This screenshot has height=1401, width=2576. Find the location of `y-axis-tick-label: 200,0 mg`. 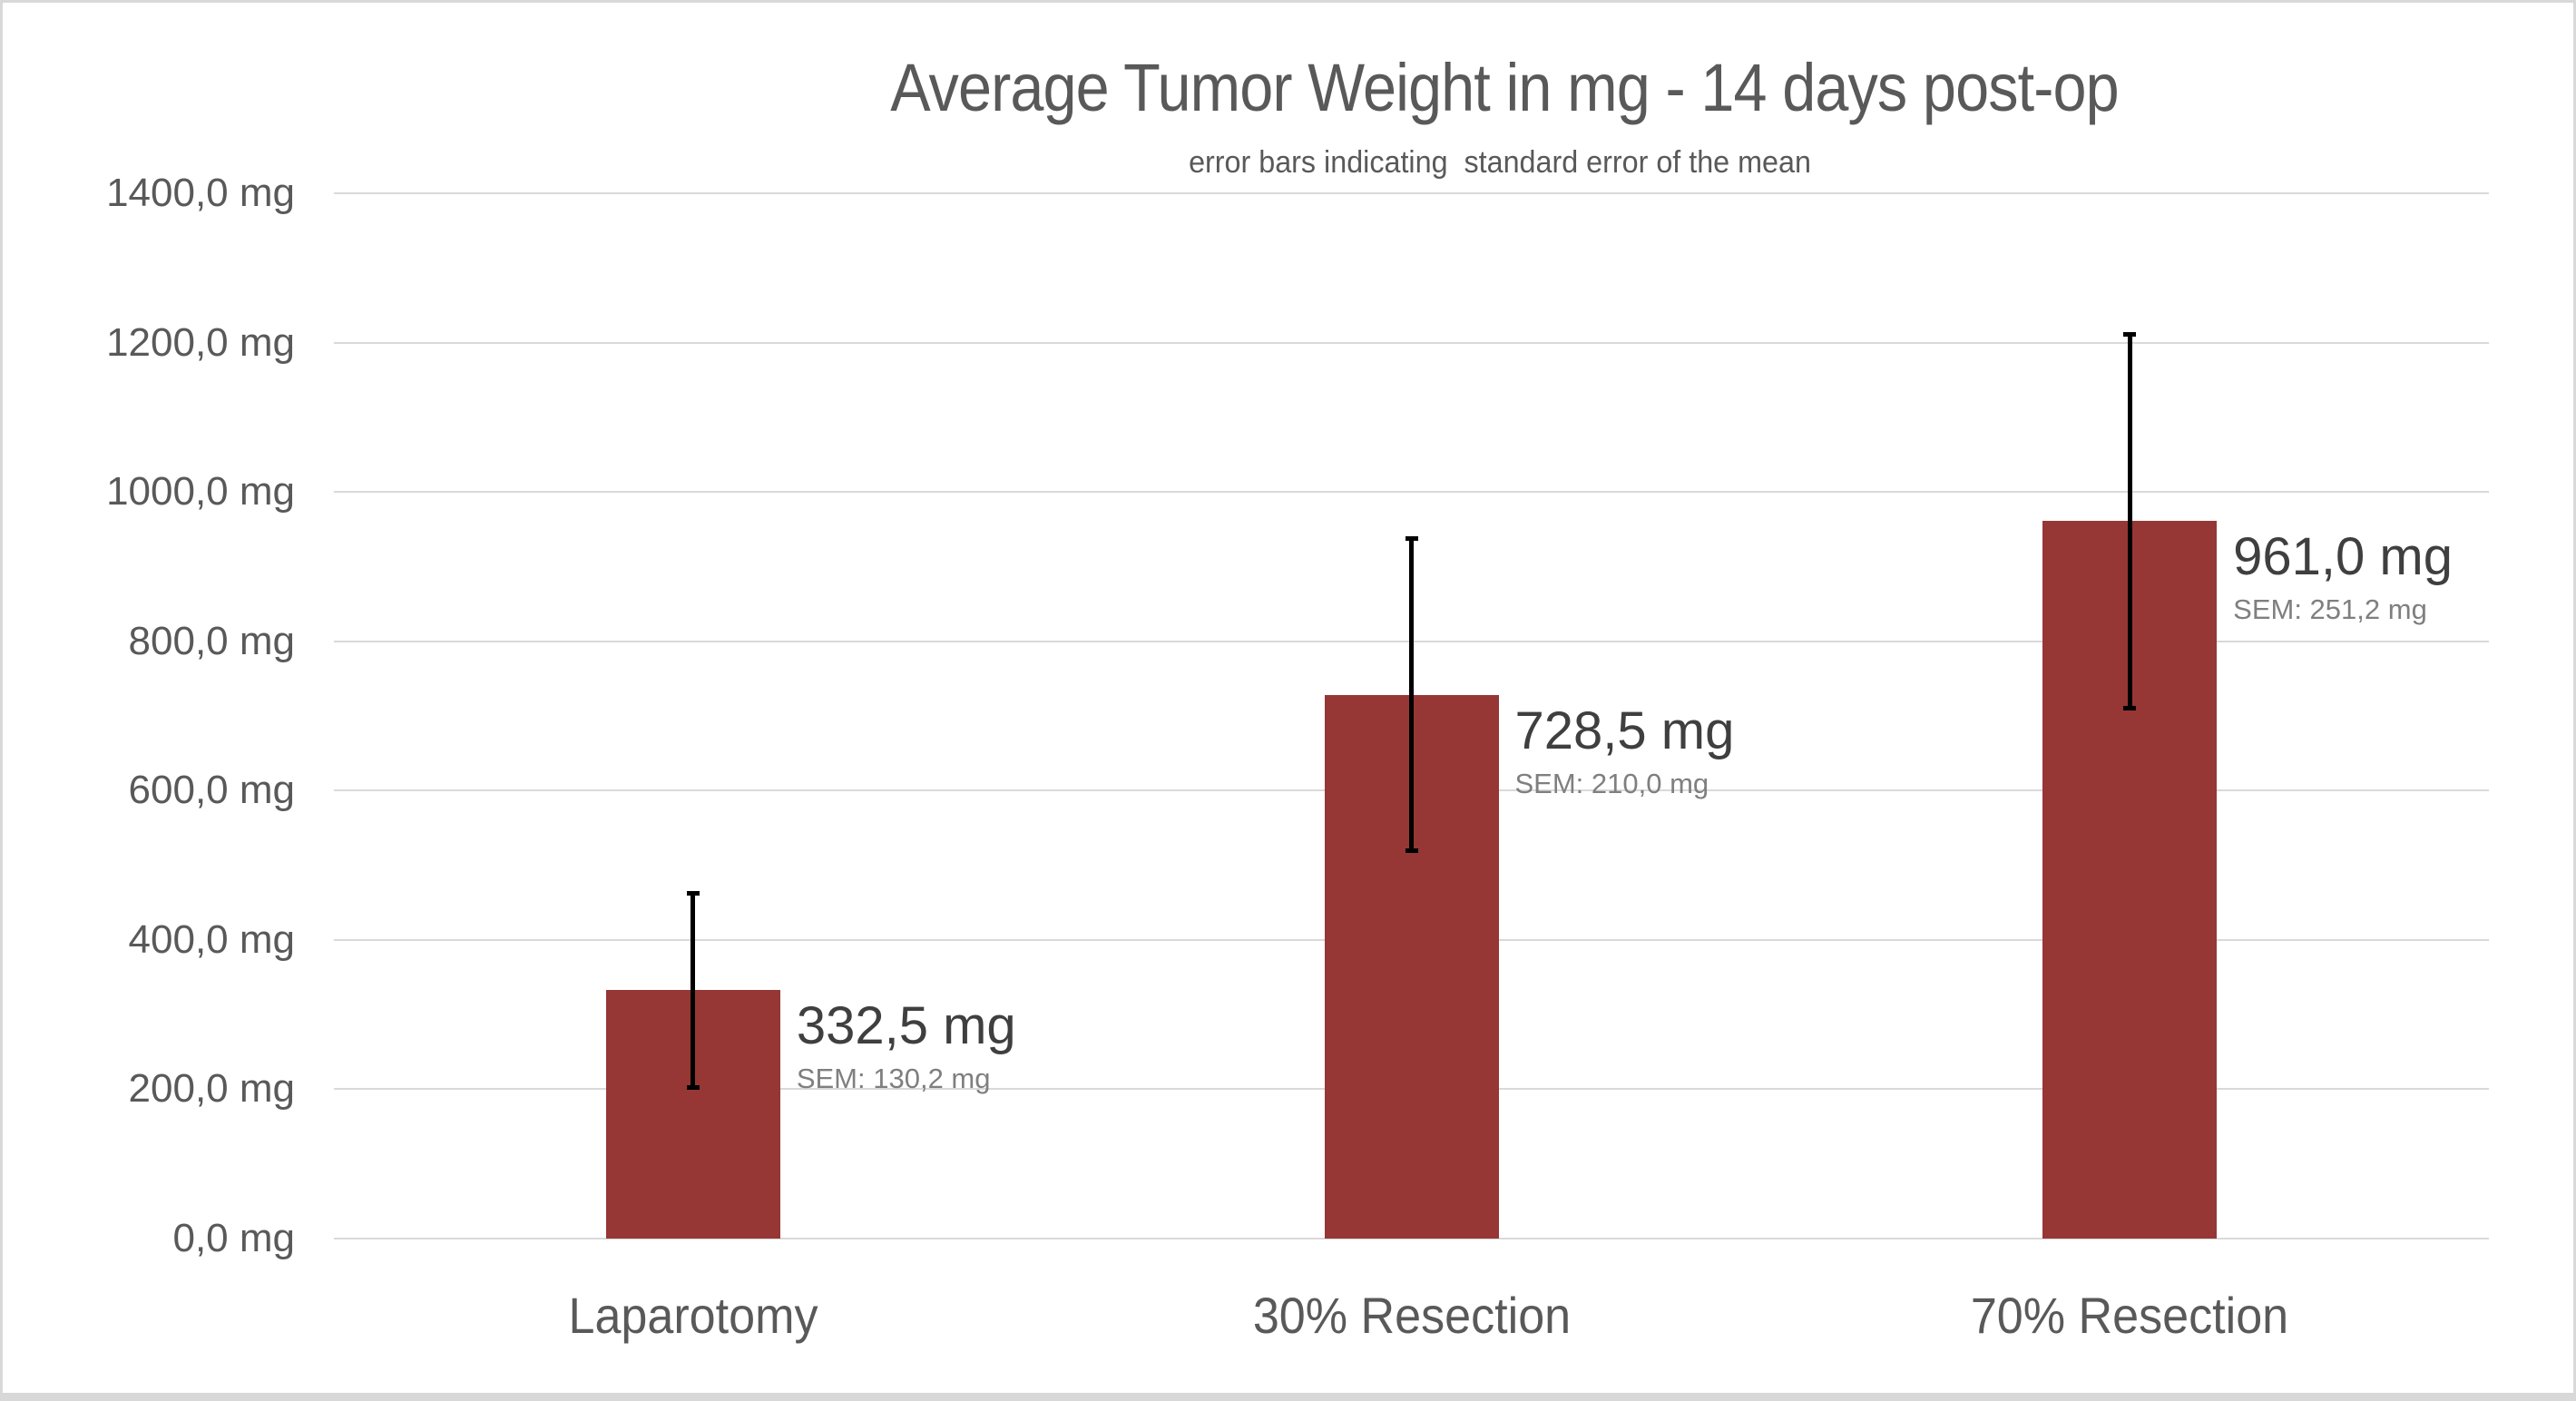

y-axis-tick-label: 200,0 mg is located at coordinates (211, 1089).